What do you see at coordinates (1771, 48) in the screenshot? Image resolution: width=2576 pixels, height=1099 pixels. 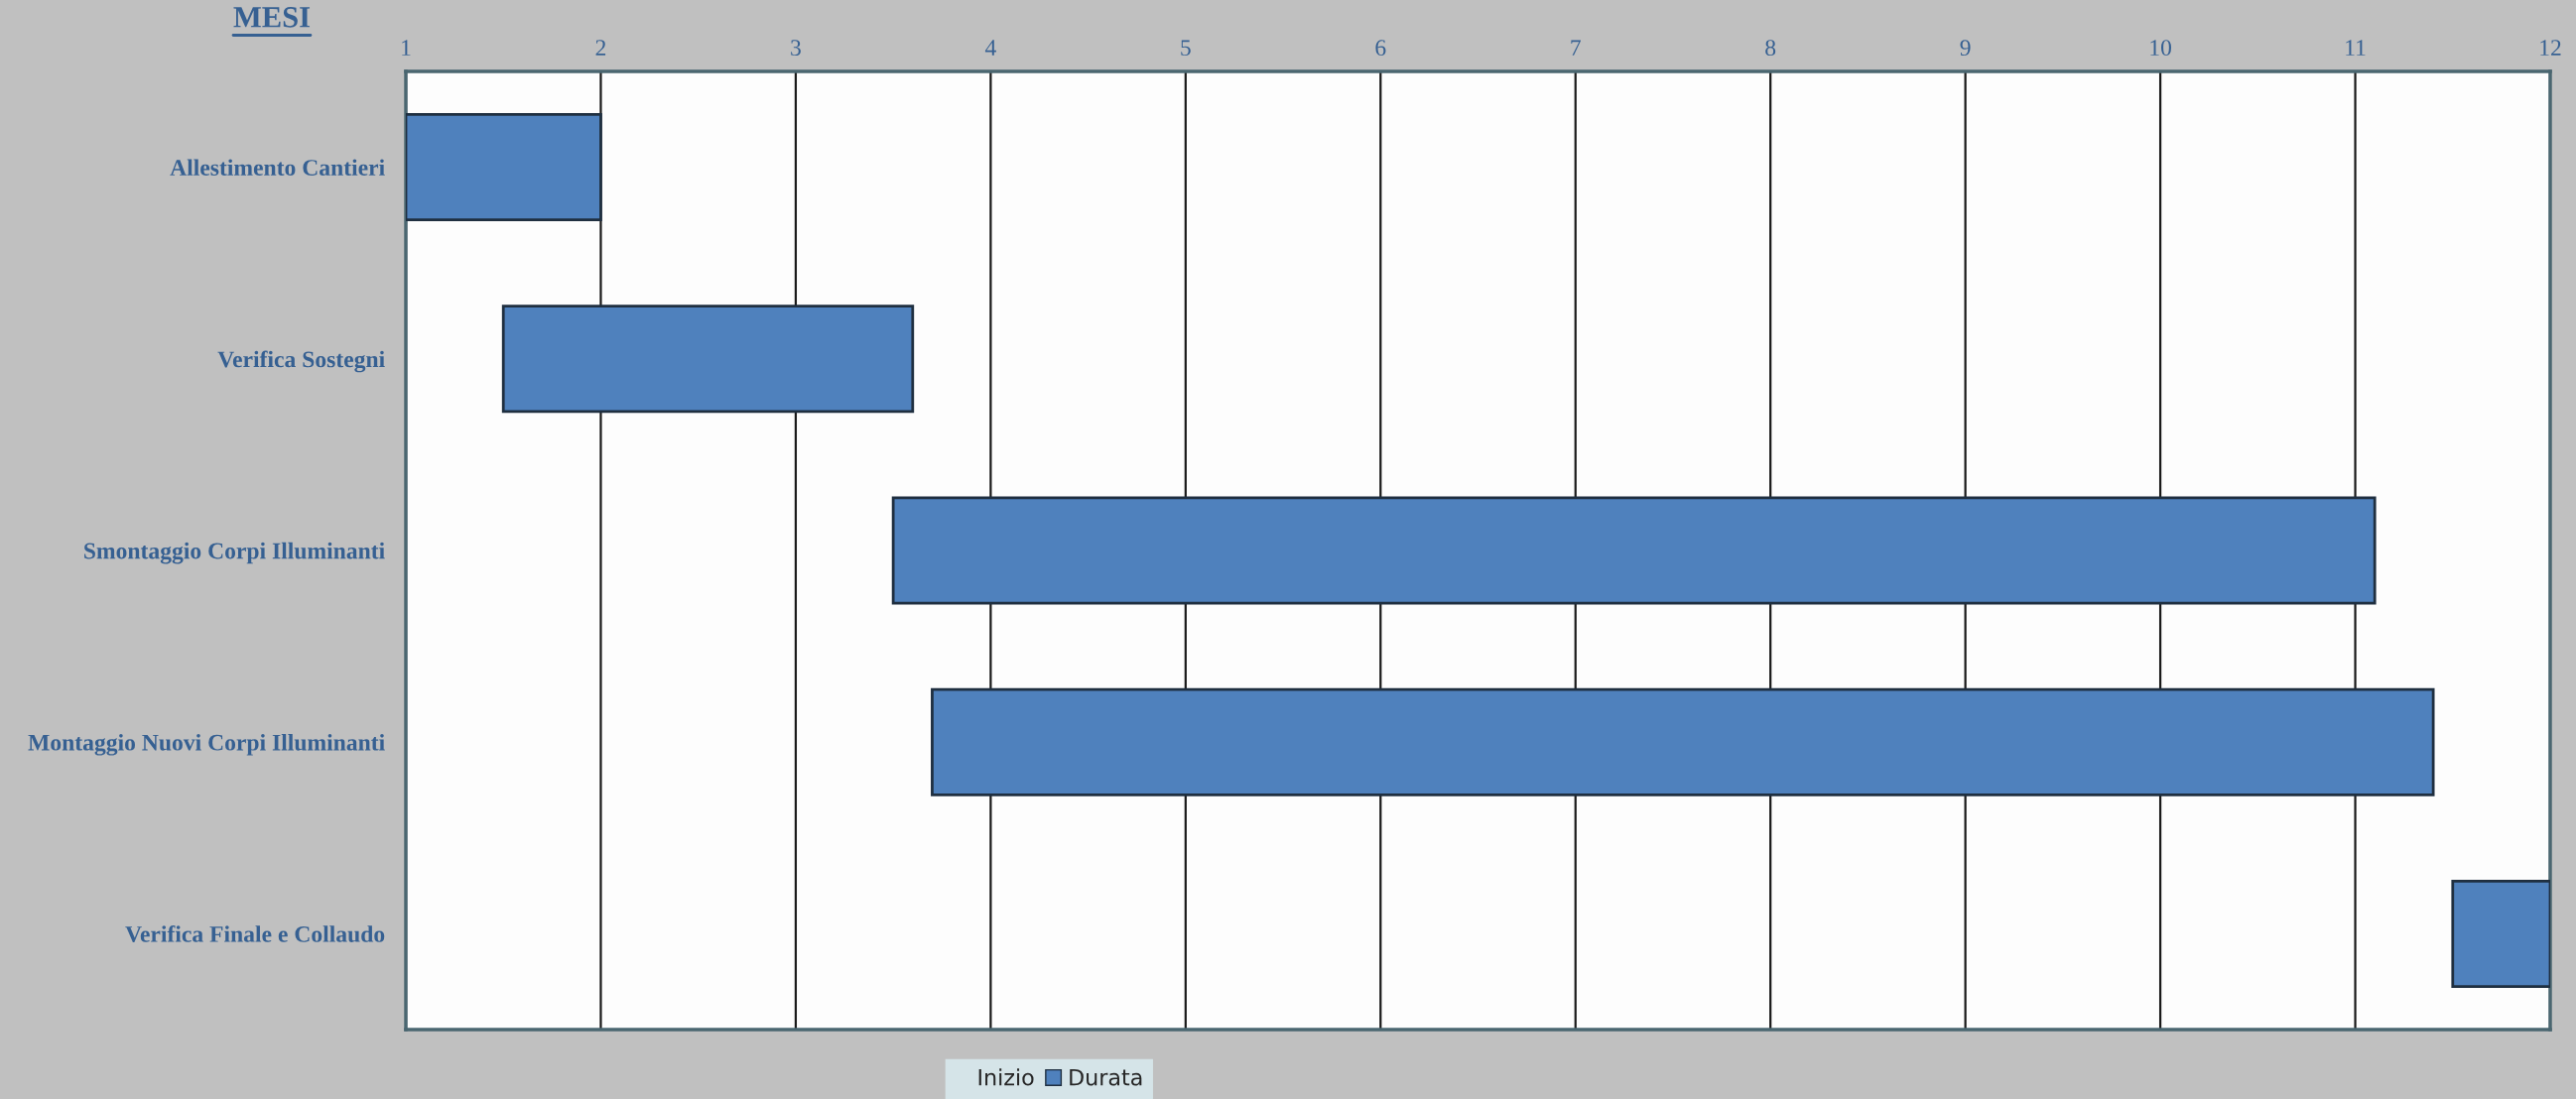 I see `x-tick-label: 8` at bounding box center [1771, 48].